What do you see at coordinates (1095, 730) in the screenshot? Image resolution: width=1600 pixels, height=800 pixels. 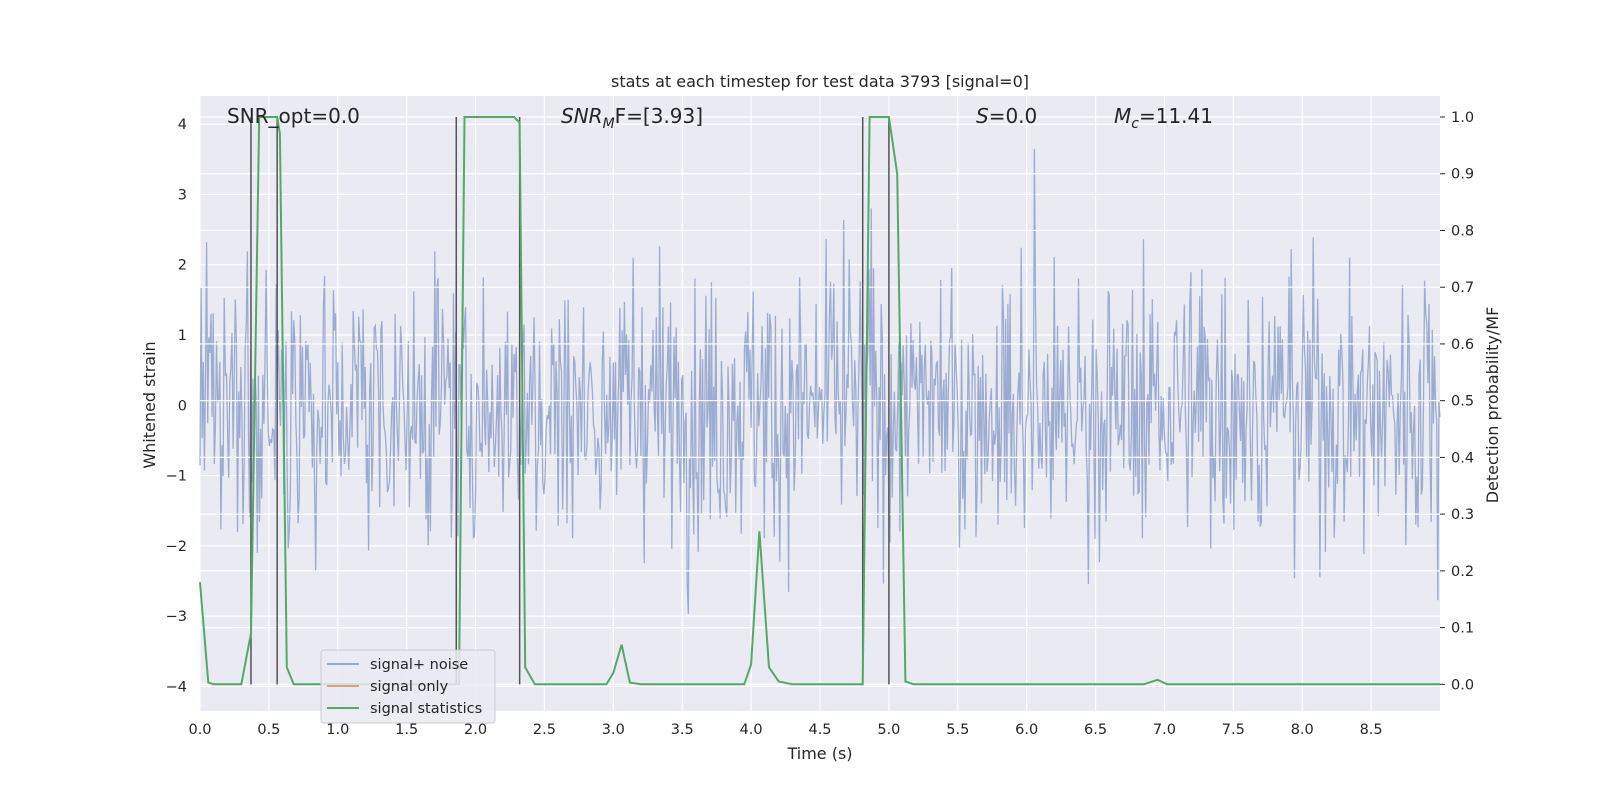 I see `x-tick-label: 6.5` at bounding box center [1095, 730].